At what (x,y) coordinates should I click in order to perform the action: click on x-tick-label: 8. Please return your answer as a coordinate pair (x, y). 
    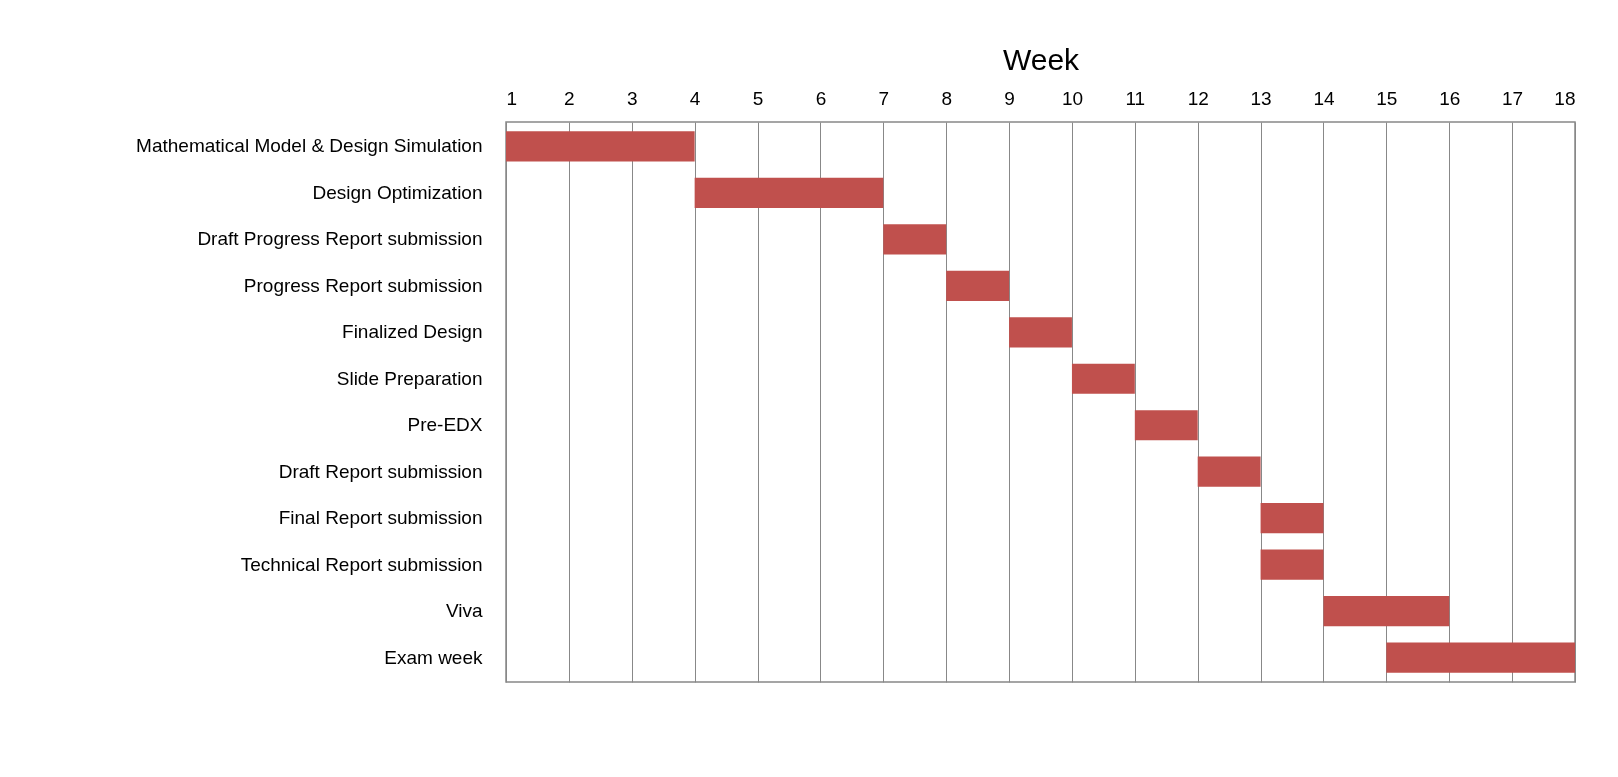
    Looking at the image, I should click on (946, 98).